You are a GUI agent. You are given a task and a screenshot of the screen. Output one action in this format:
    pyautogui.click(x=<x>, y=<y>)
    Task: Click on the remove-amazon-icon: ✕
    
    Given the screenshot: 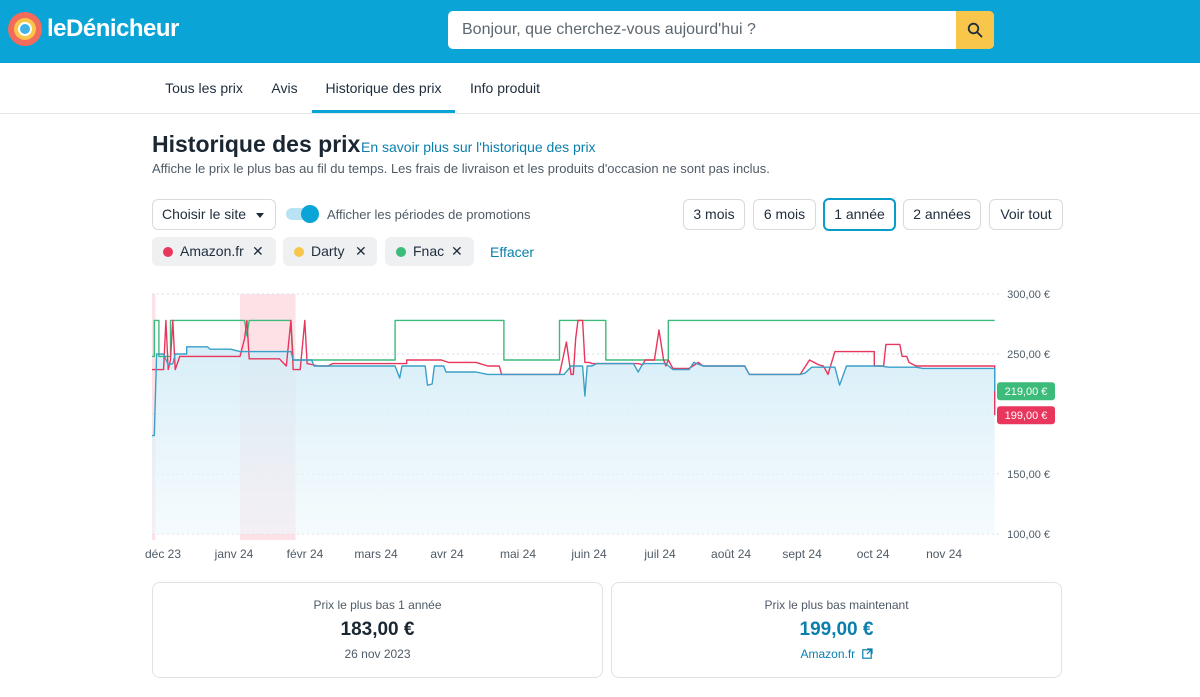 What is the action you would take?
    pyautogui.click(x=258, y=251)
    